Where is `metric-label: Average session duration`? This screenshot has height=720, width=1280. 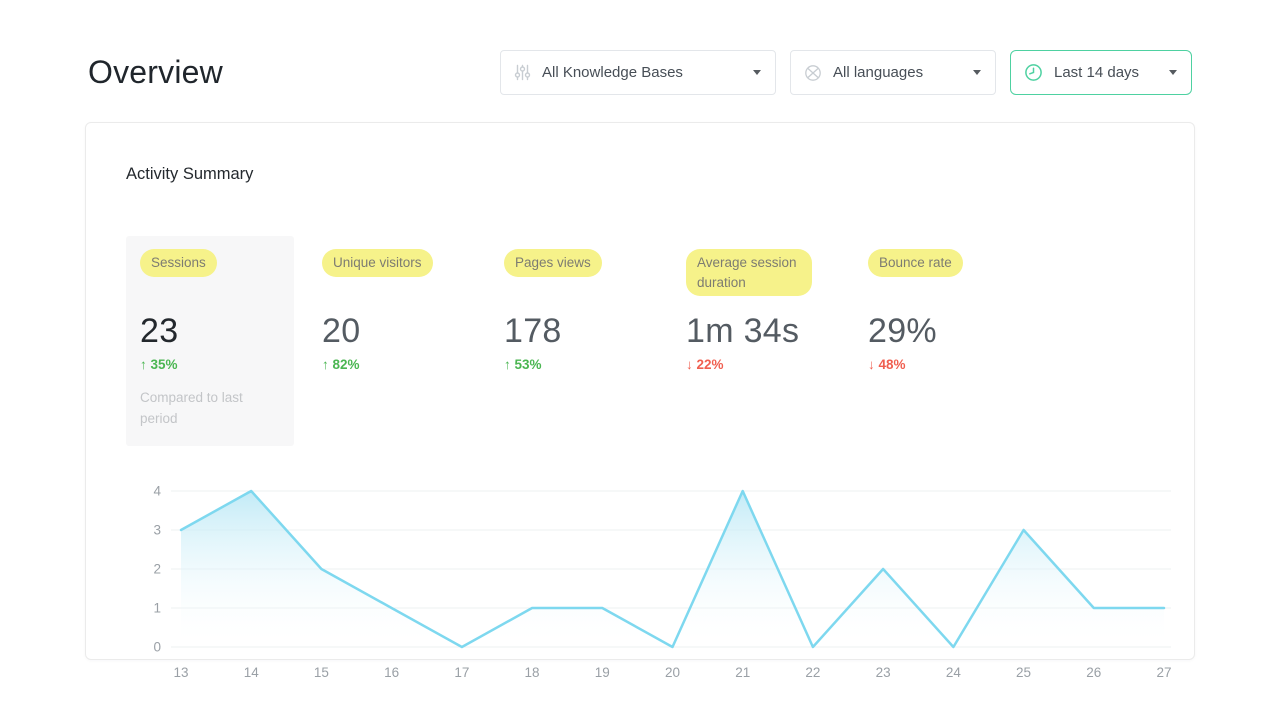 metric-label: Average session duration is located at coordinates (749, 273).